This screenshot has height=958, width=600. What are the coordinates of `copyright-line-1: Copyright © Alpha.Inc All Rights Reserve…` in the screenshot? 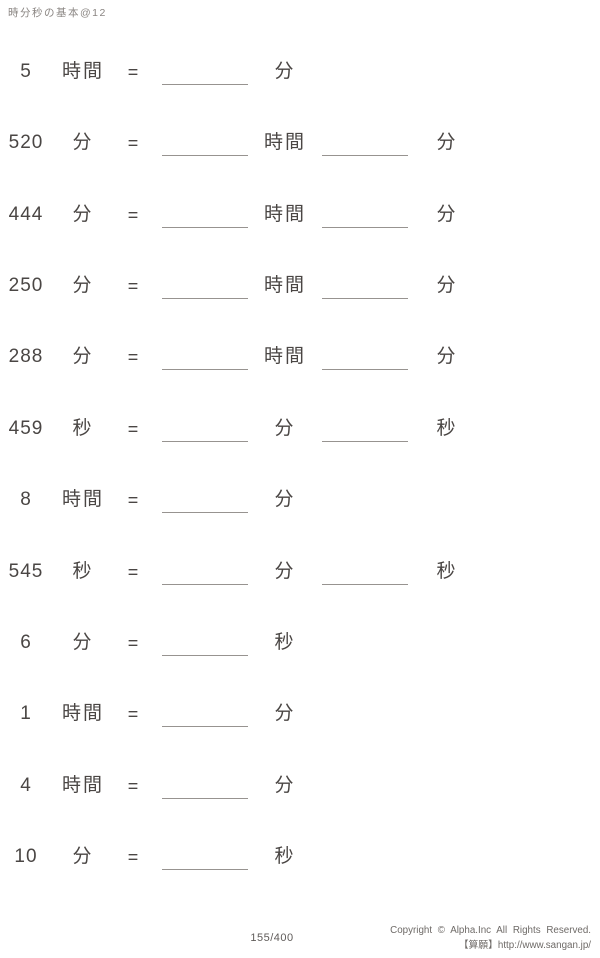 It's located at (490, 930).